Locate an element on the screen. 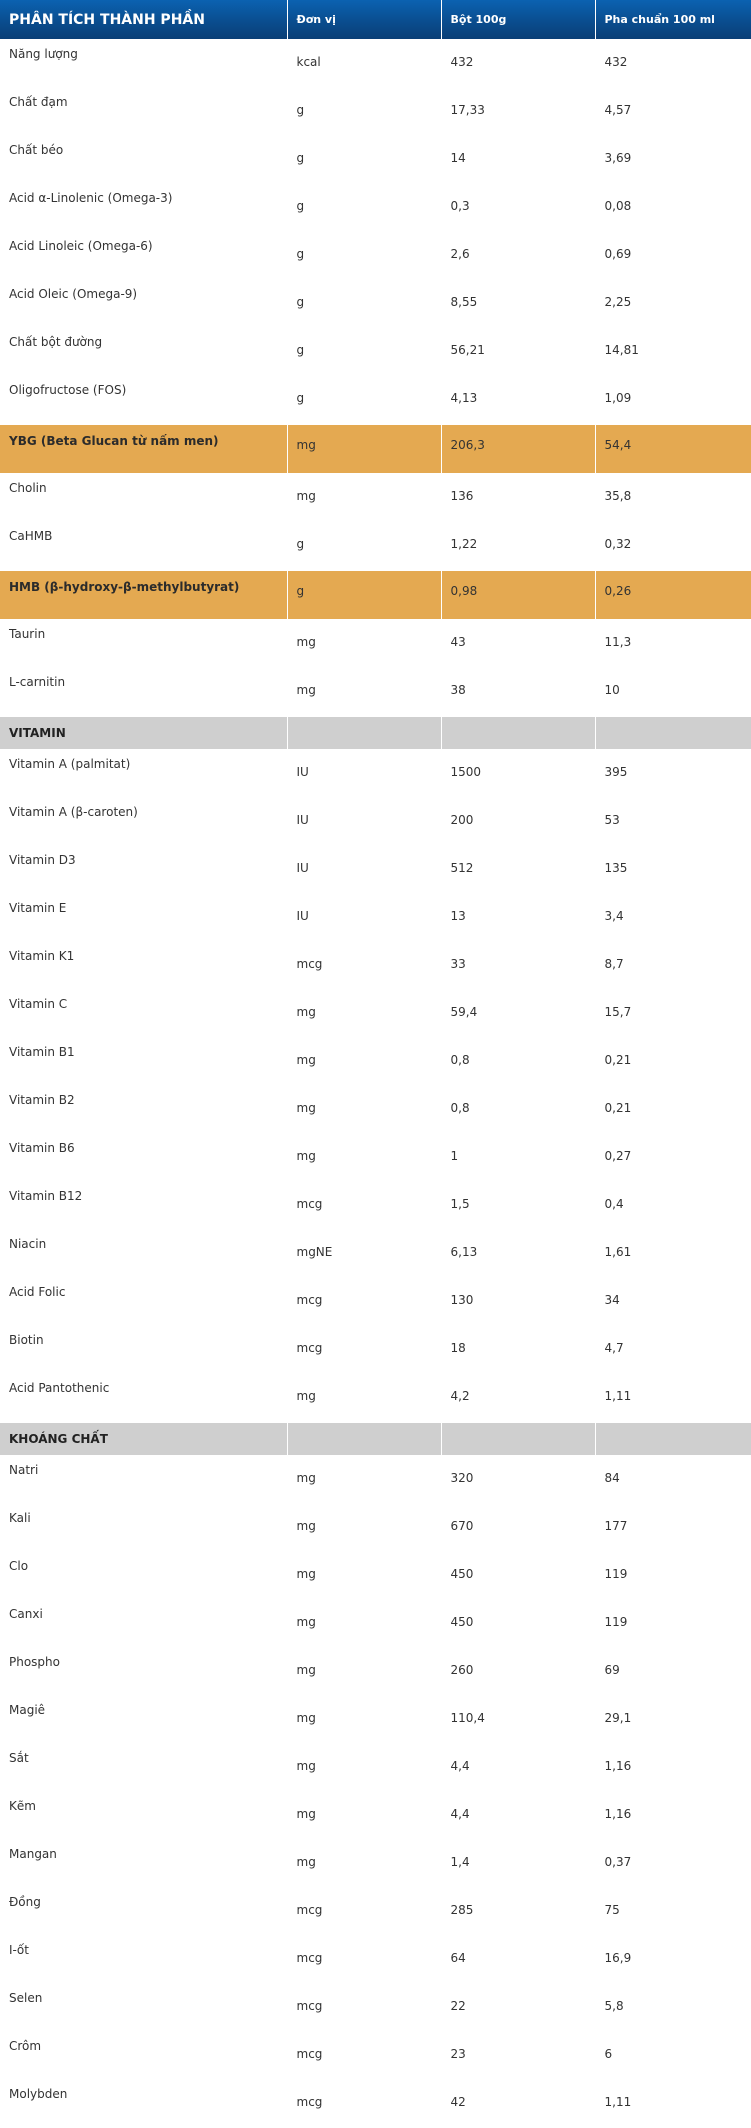  cell-component-name: VITAMIN is located at coordinates (143, 733).